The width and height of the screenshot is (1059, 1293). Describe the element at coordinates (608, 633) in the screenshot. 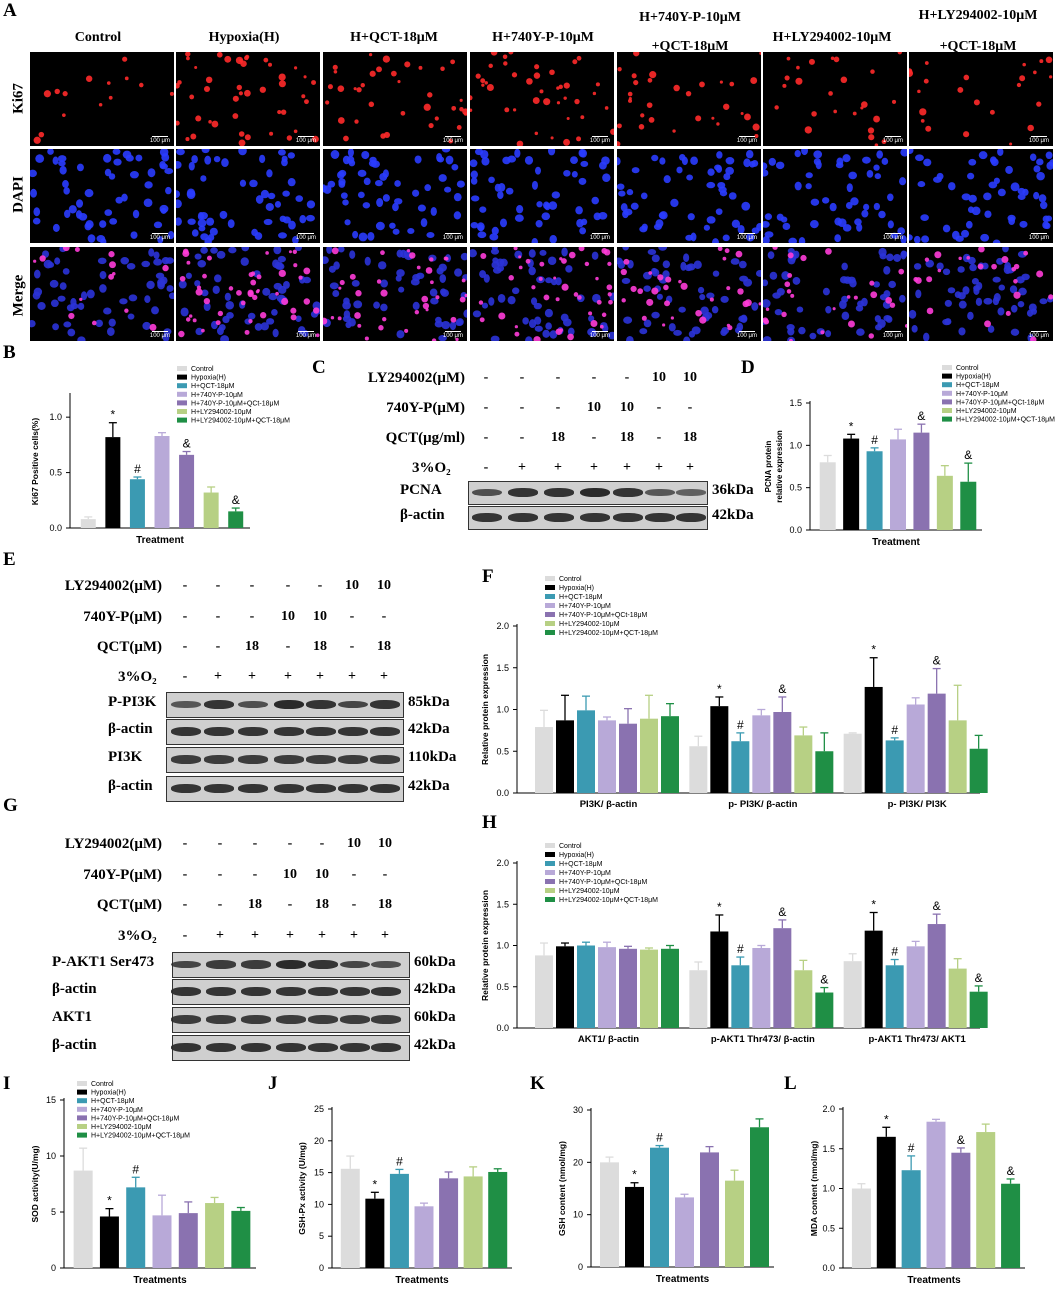

I see `legend-entry: H+LY294002-10μM+QCT-18μM` at that location.